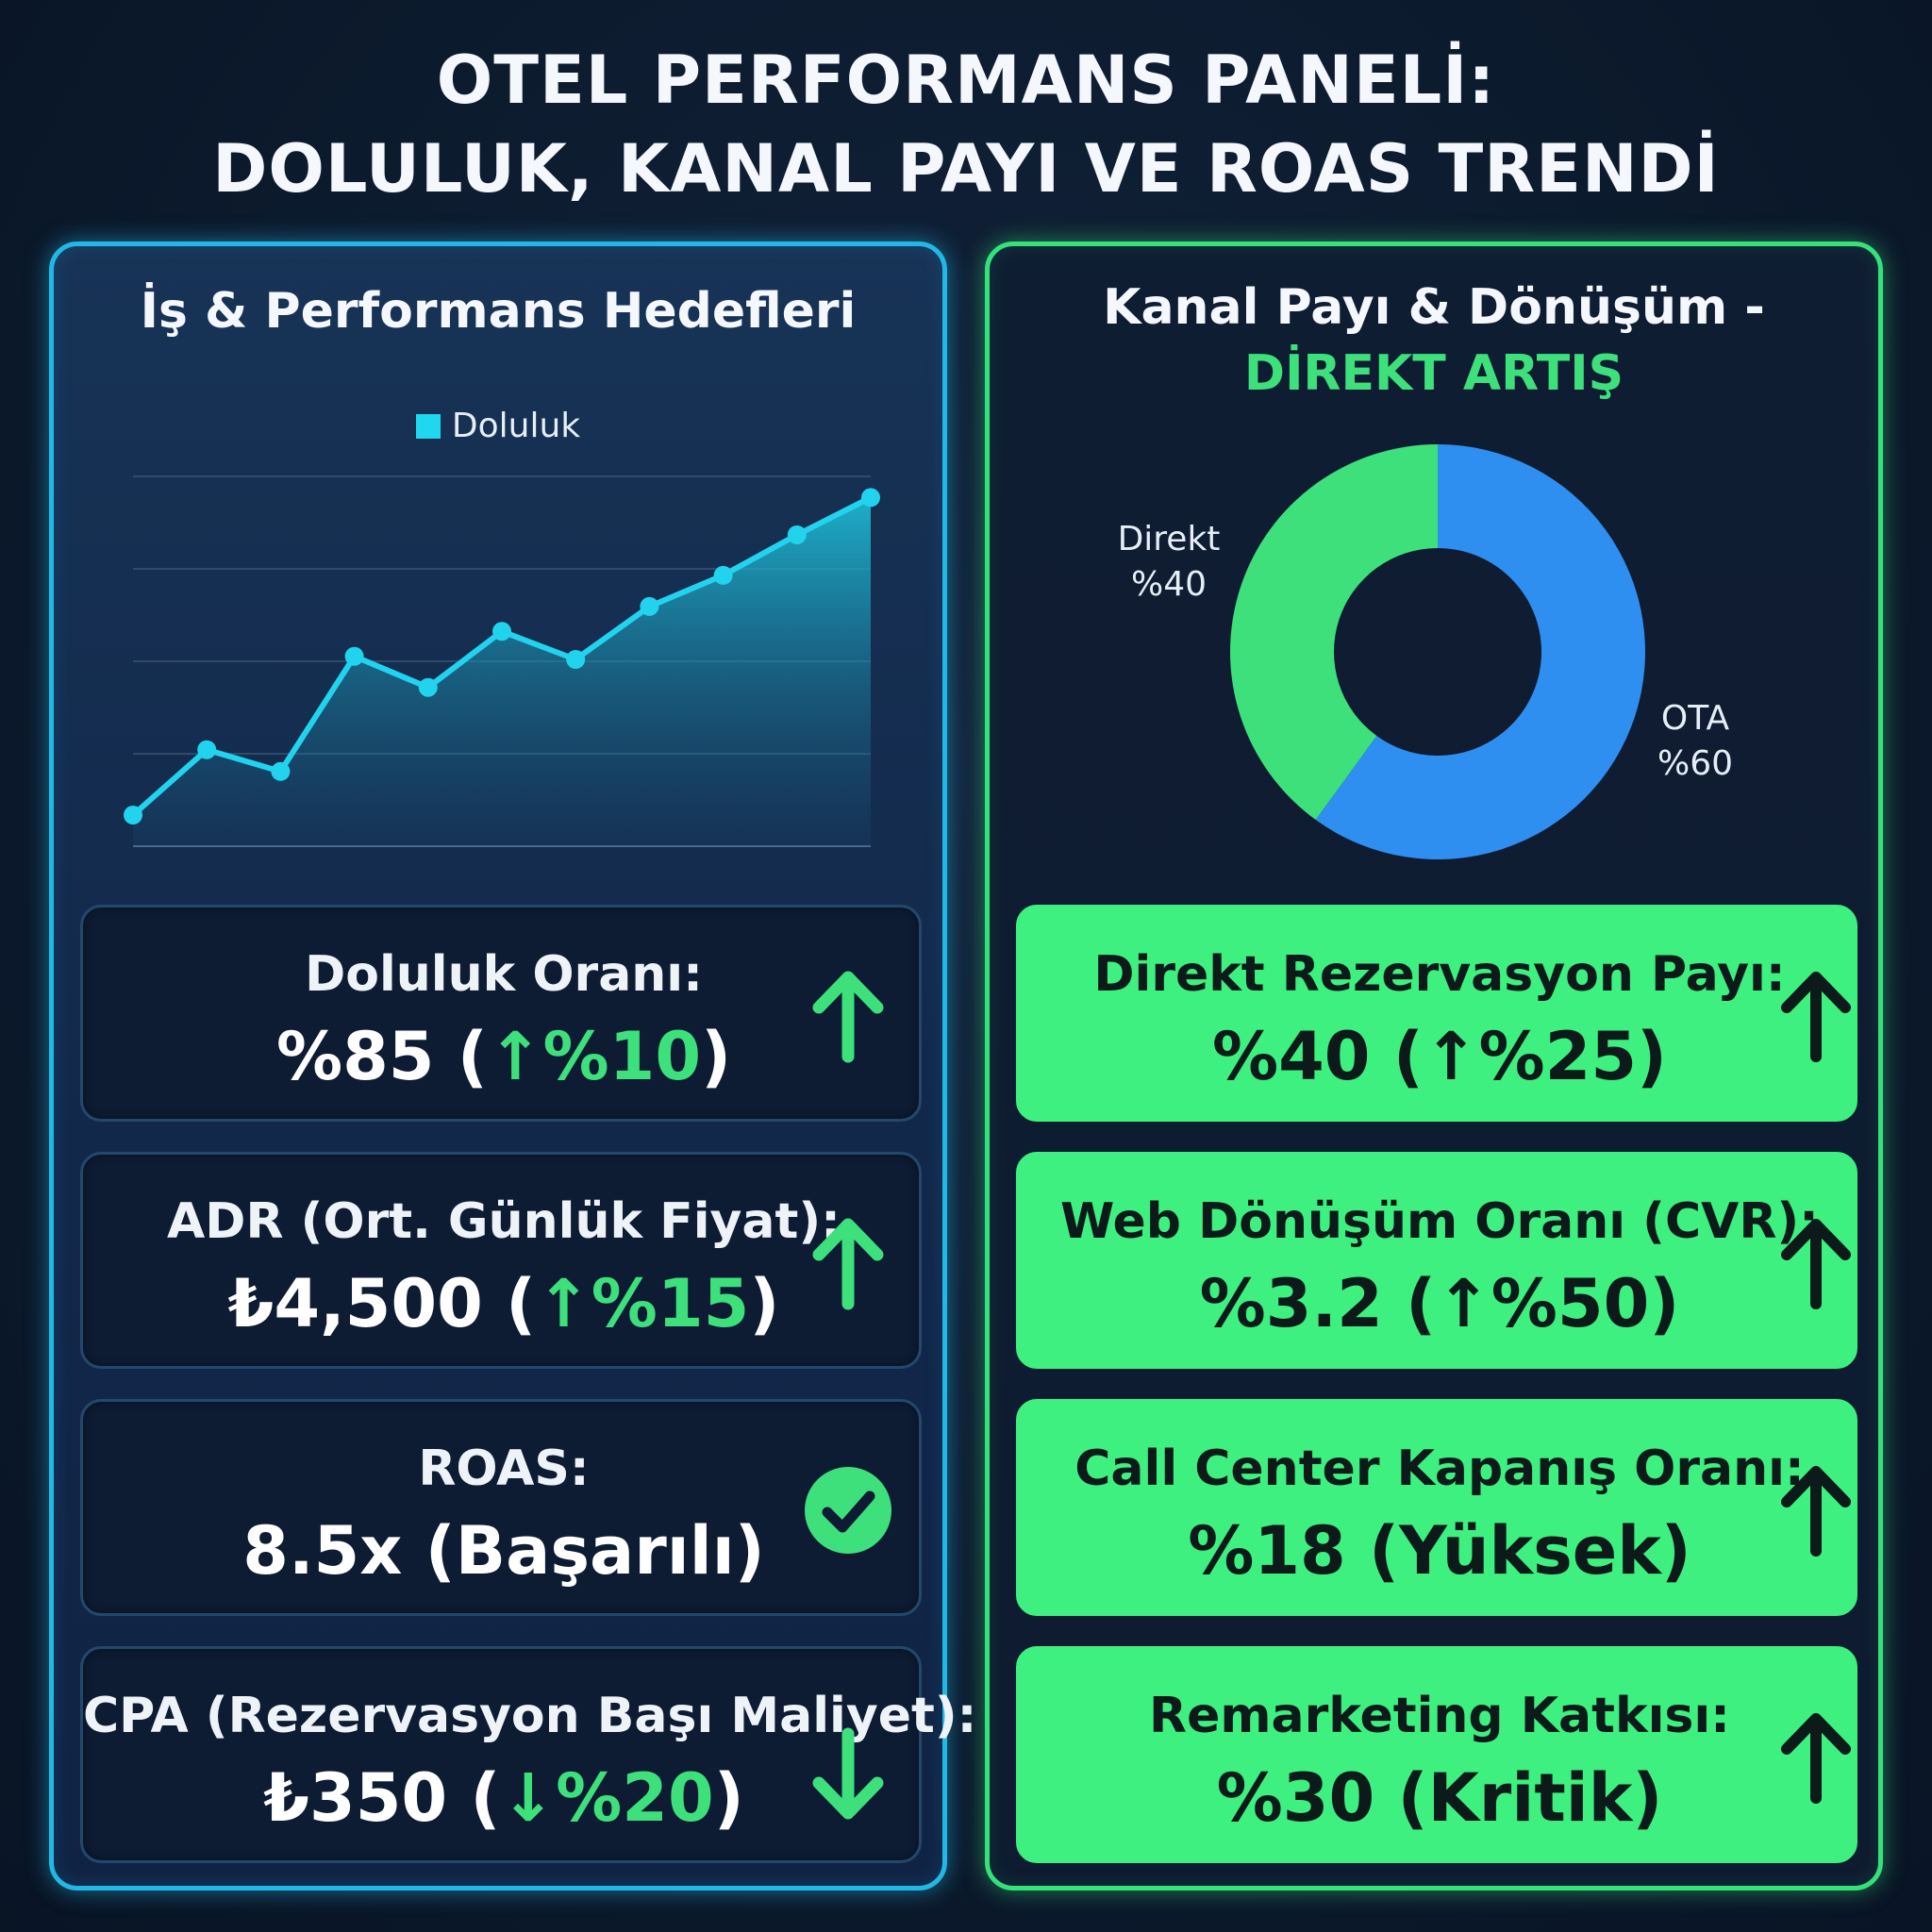 The image size is (1932, 1932). What do you see at coordinates (428, 426) in the screenshot?
I see `legend-swatch` at bounding box center [428, 426].